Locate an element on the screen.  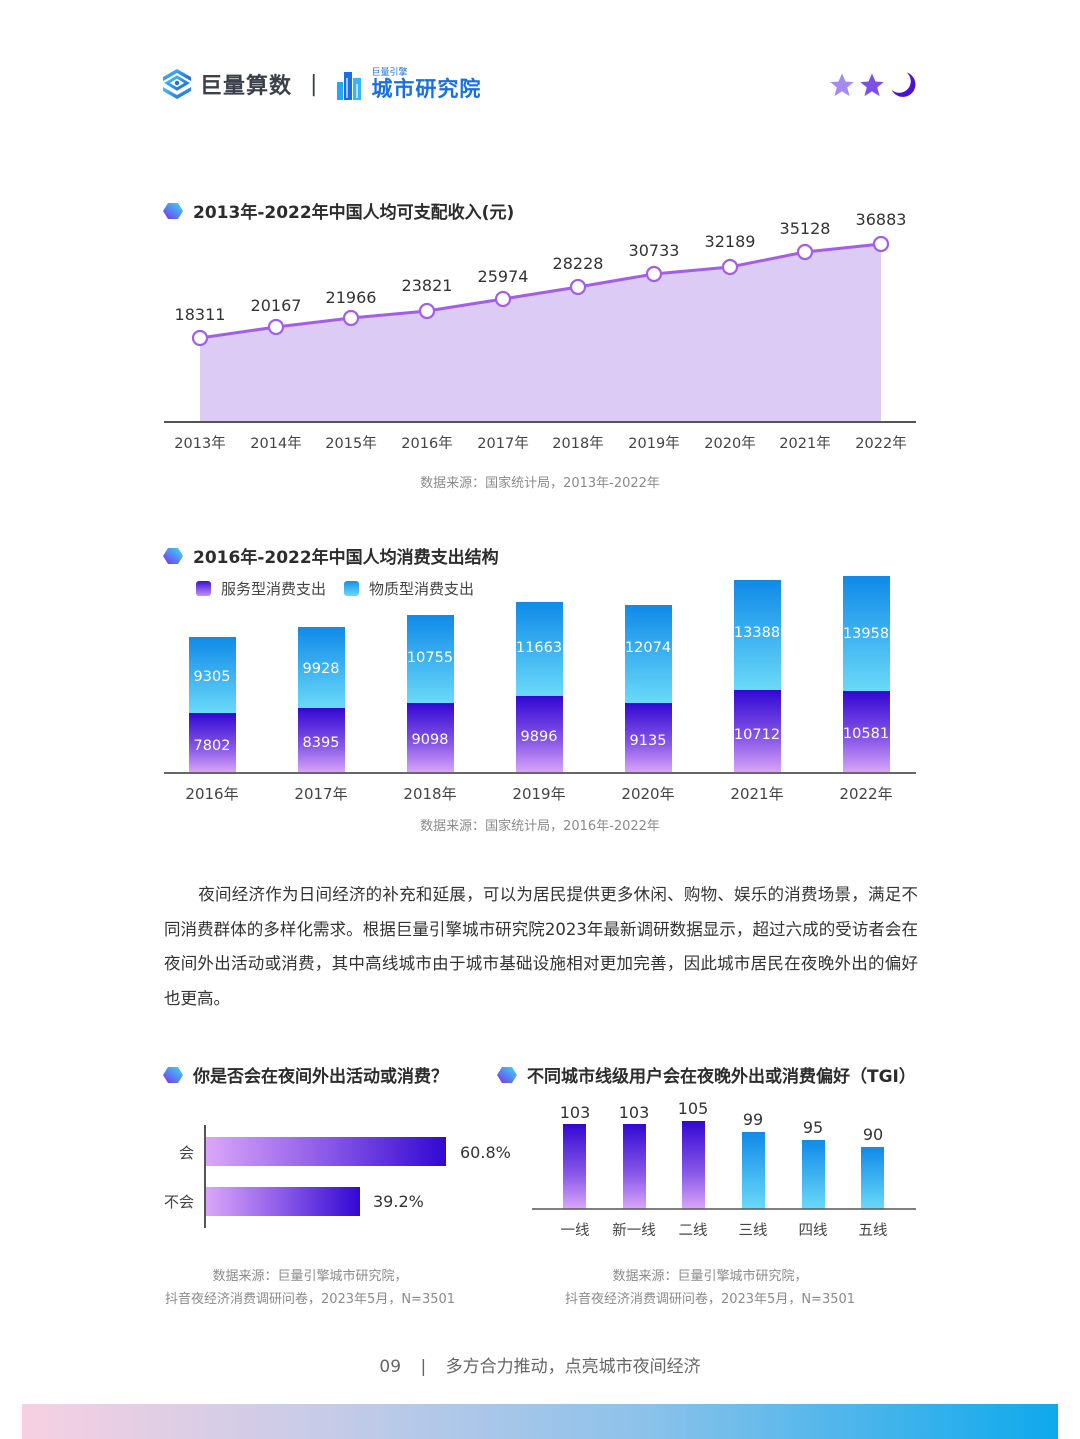
svg-text: 105 is located at coordinates (693, 1108).